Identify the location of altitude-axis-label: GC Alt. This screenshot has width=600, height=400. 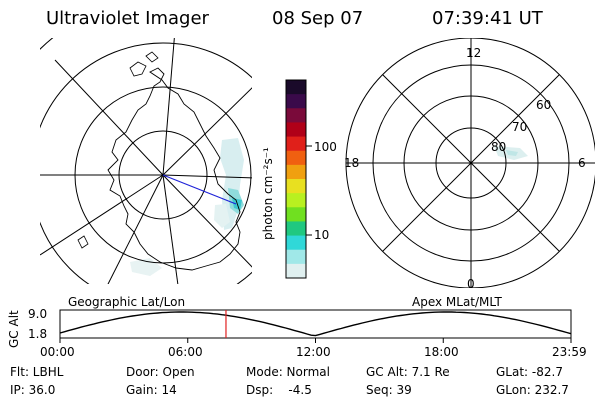
(14, 329).